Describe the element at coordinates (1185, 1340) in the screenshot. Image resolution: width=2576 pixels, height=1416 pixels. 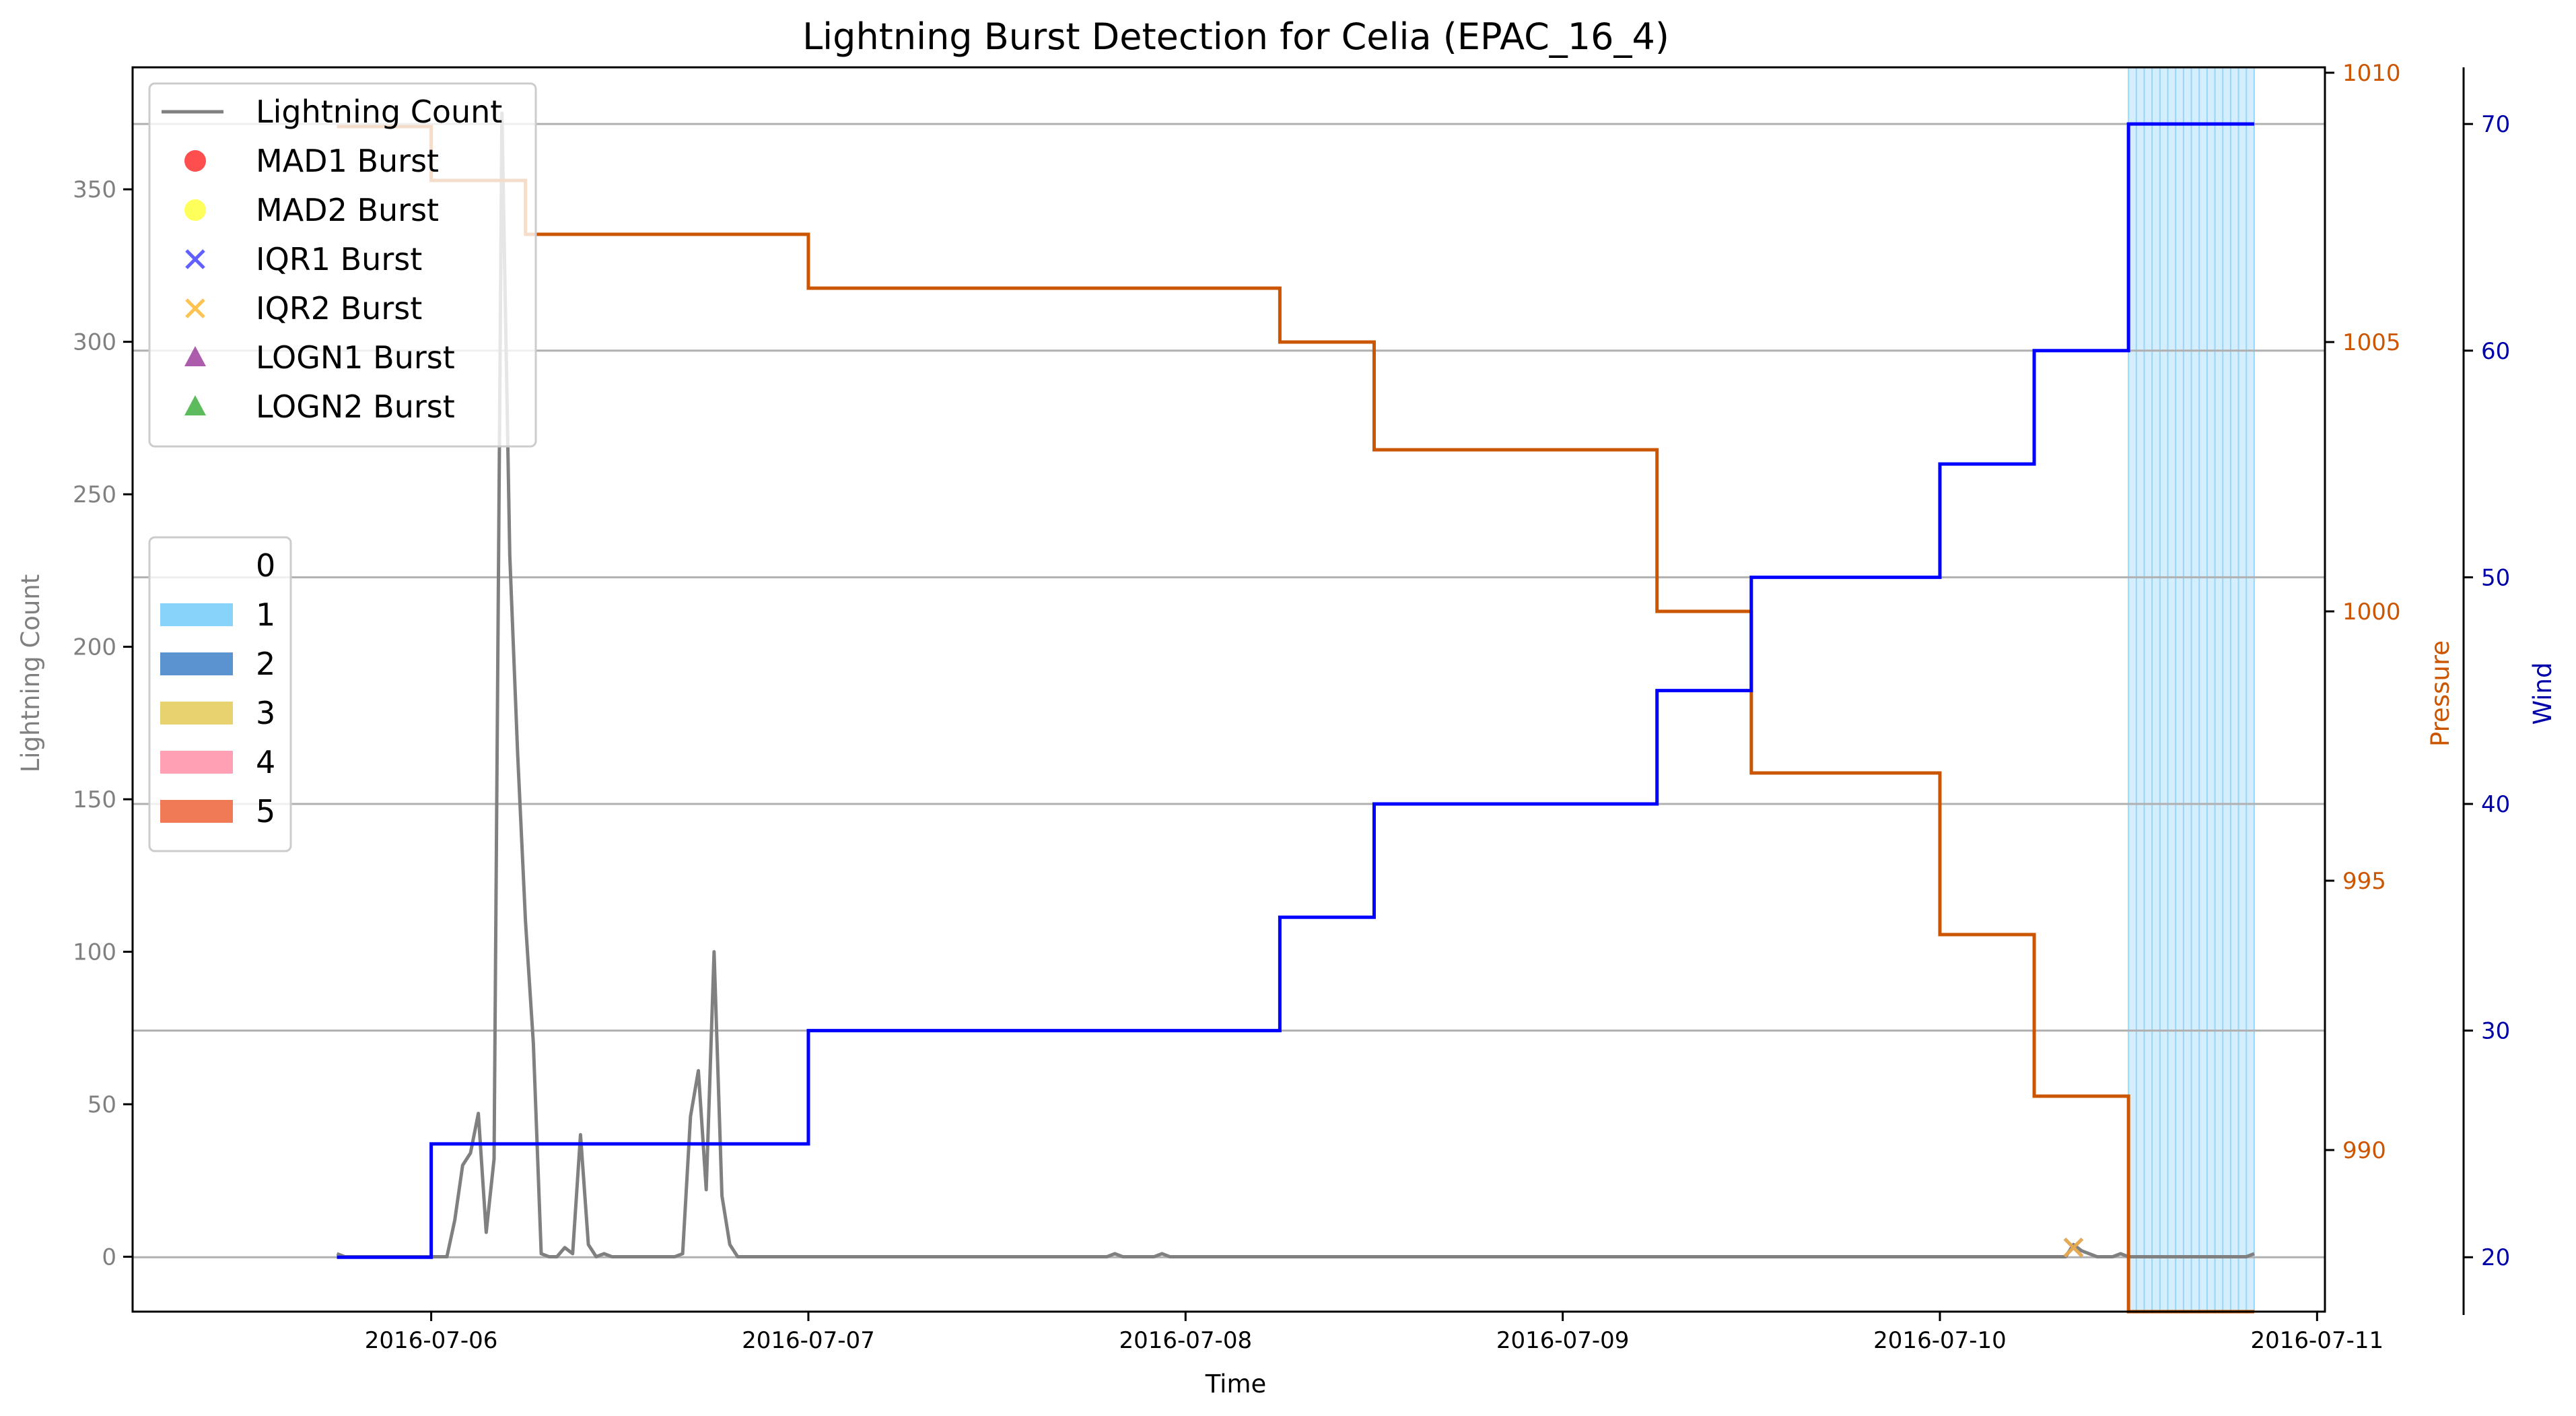
I see `x-tick-label: 2016-07-08` at that location.